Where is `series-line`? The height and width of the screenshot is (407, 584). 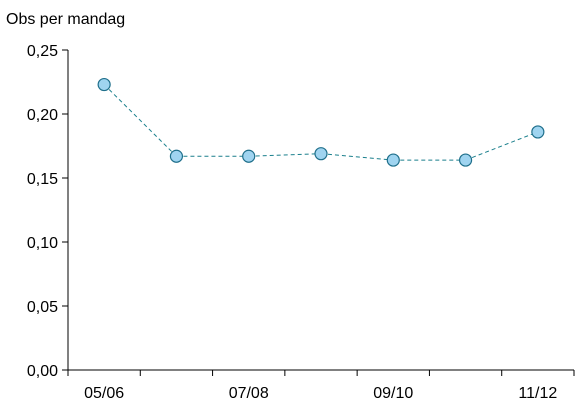 series-line is located at coordinates (321, 122).